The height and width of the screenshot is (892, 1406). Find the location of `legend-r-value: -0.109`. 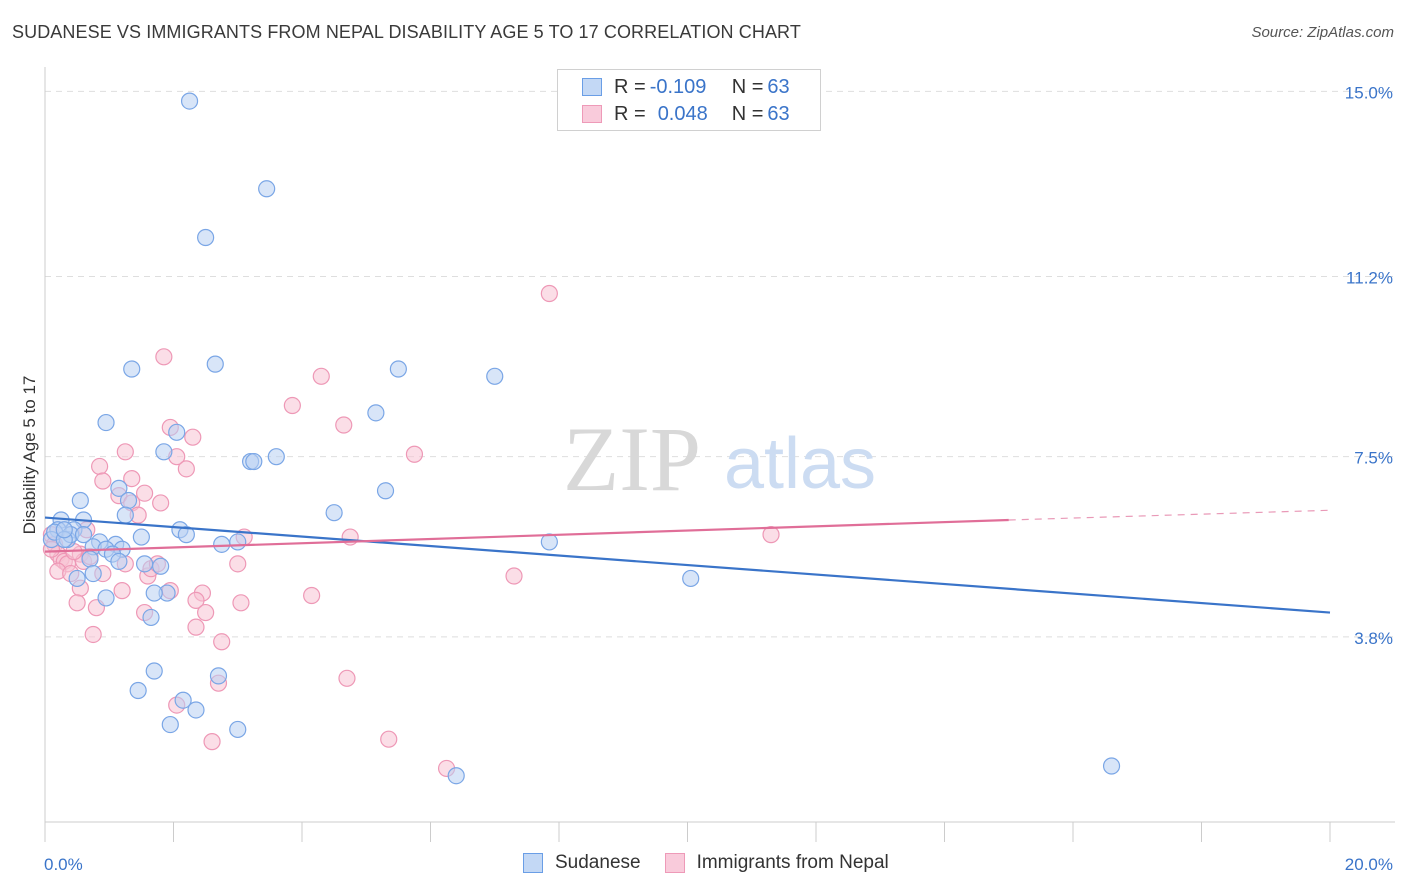

legend-r-value: -0.109 is located at coordinates (678, 86).